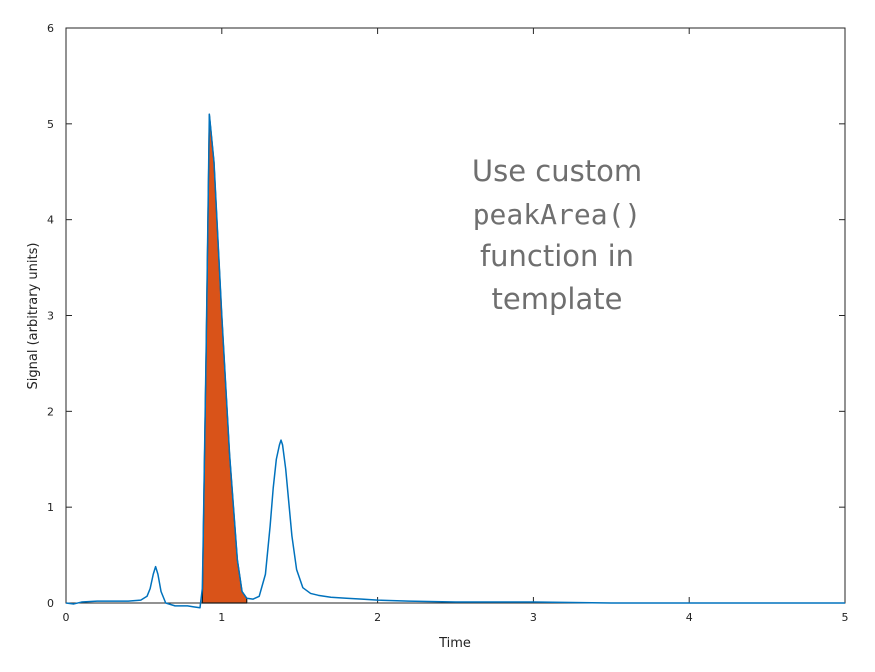 This screenshot has width=875, height=672. Describe the element at coordinates (221, 617) in the screenshot. I see `x-tick-label: 1` at that location.